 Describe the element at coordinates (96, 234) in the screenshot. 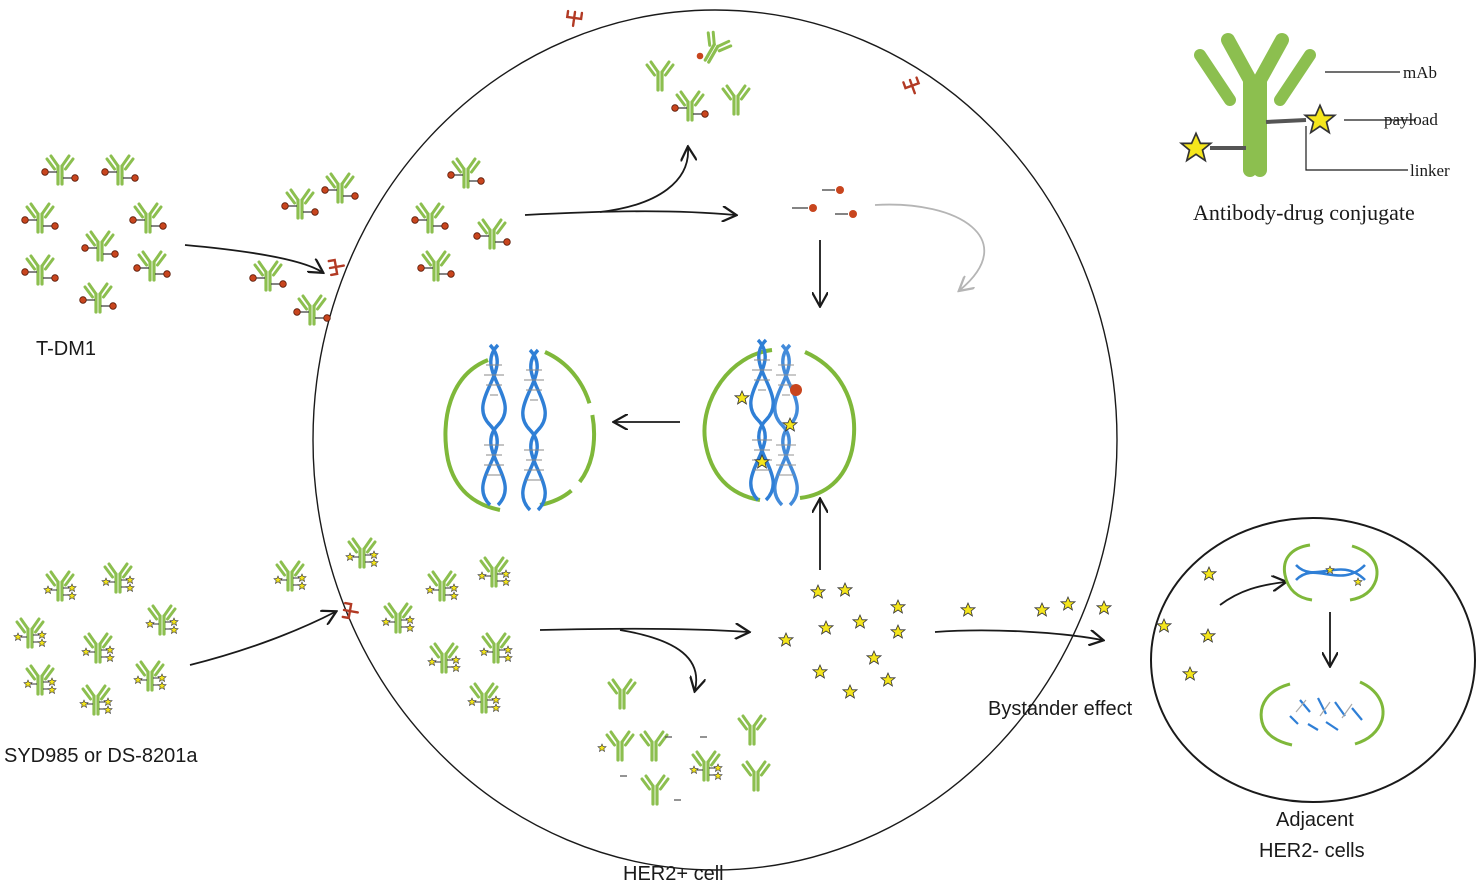

I see `tdm1-antibody-cluster` at that location.